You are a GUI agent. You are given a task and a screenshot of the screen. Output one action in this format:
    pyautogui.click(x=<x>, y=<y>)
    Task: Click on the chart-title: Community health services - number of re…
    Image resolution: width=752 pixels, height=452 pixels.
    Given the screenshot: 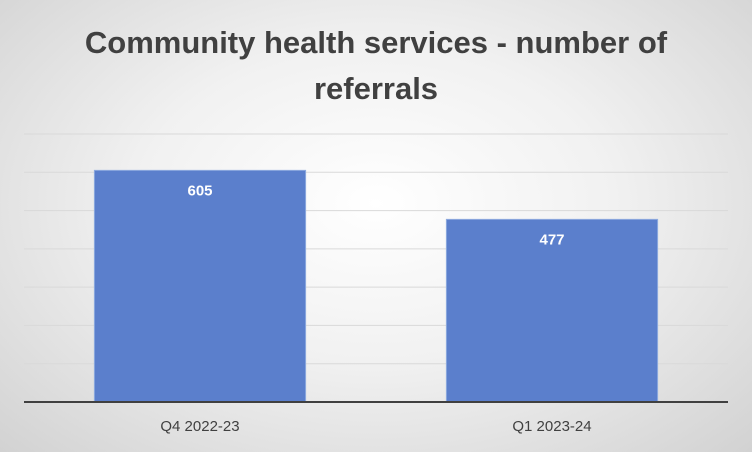 What is the action you would take?
    pyautogui.click(x=376, y=65)
    